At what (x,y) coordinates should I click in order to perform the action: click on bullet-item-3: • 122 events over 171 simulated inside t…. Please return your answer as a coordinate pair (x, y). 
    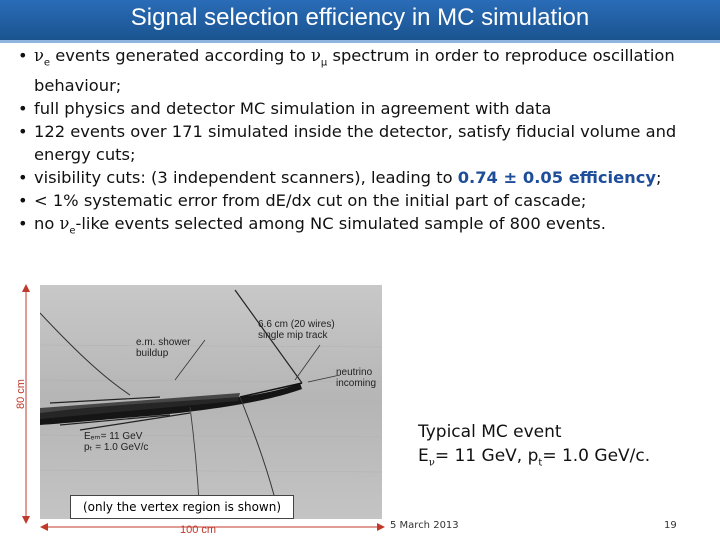
    Looking at the image, I should click on (347, 143).